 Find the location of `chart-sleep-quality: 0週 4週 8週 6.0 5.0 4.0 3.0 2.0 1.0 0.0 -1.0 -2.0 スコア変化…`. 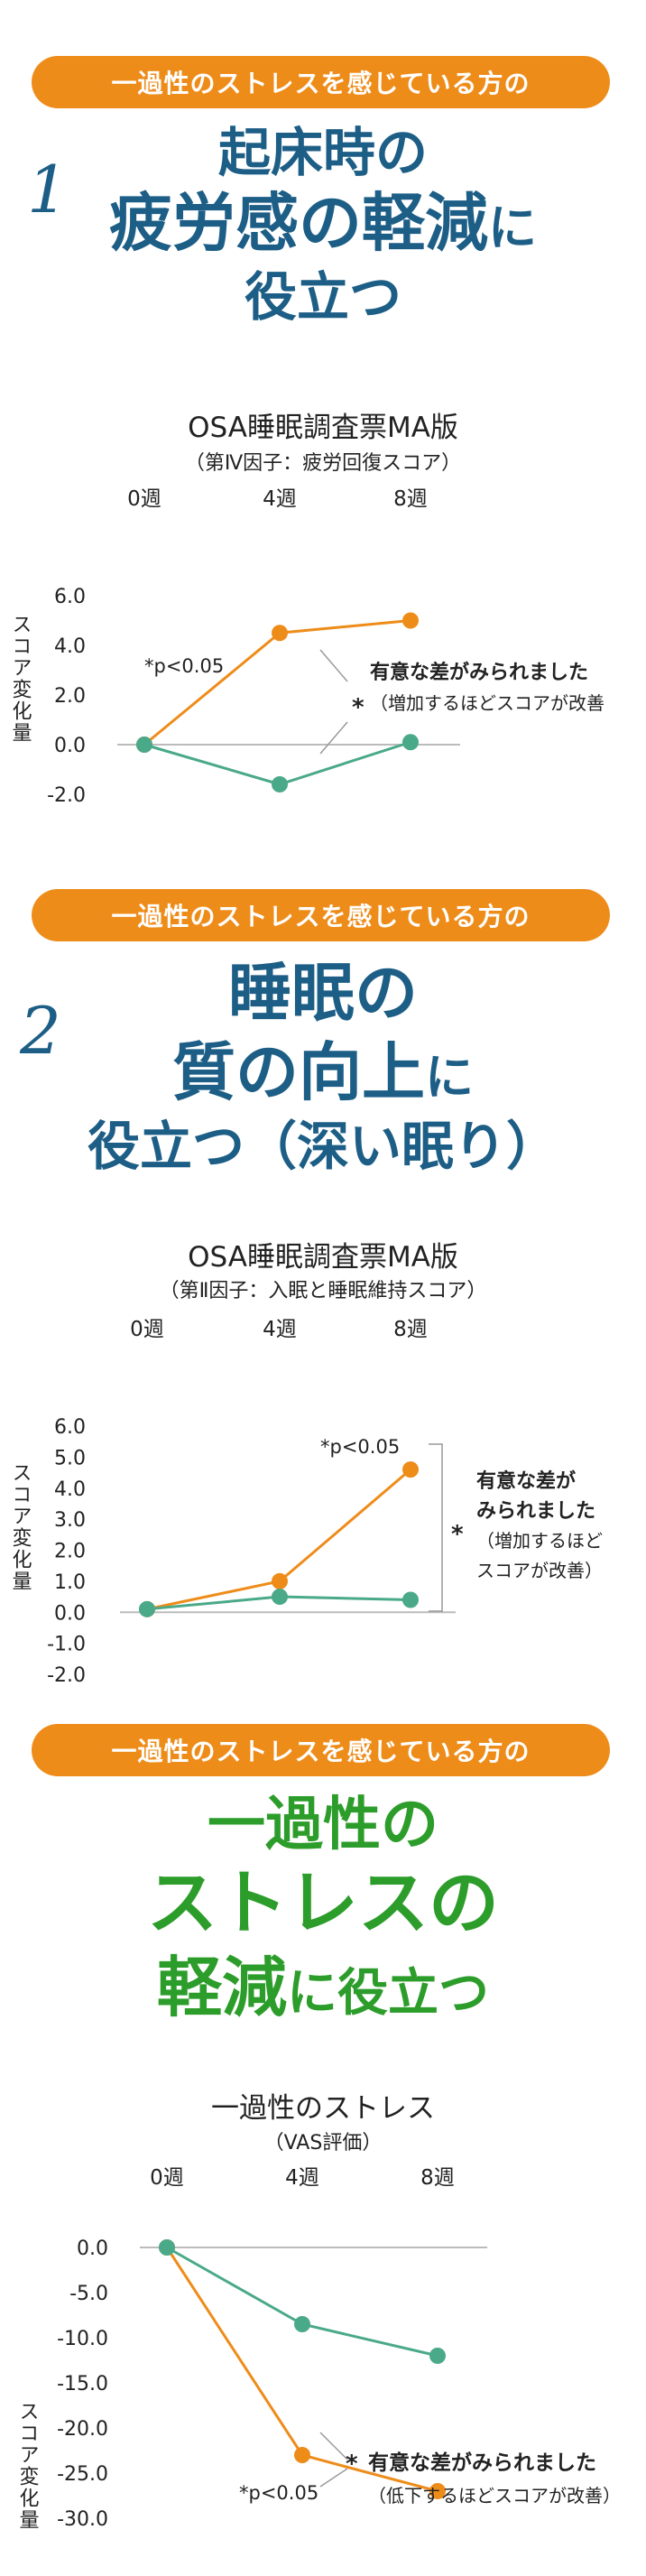

chart-sleep-quality: 0週 4週 8週 6.0 5.0 4.0 3.0 2.0 1.0 0.0 -1.0 -2.0 スコア変化… is located at coordinates (306, 1502).